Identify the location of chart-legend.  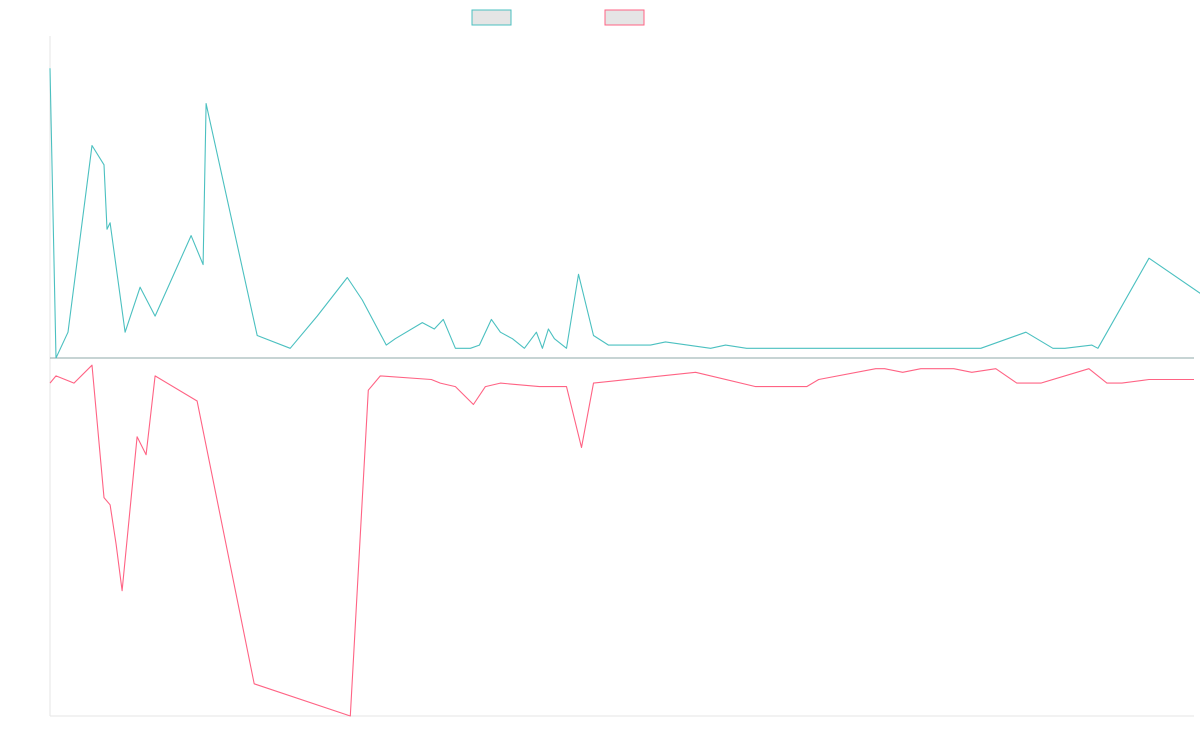
(558, 17).